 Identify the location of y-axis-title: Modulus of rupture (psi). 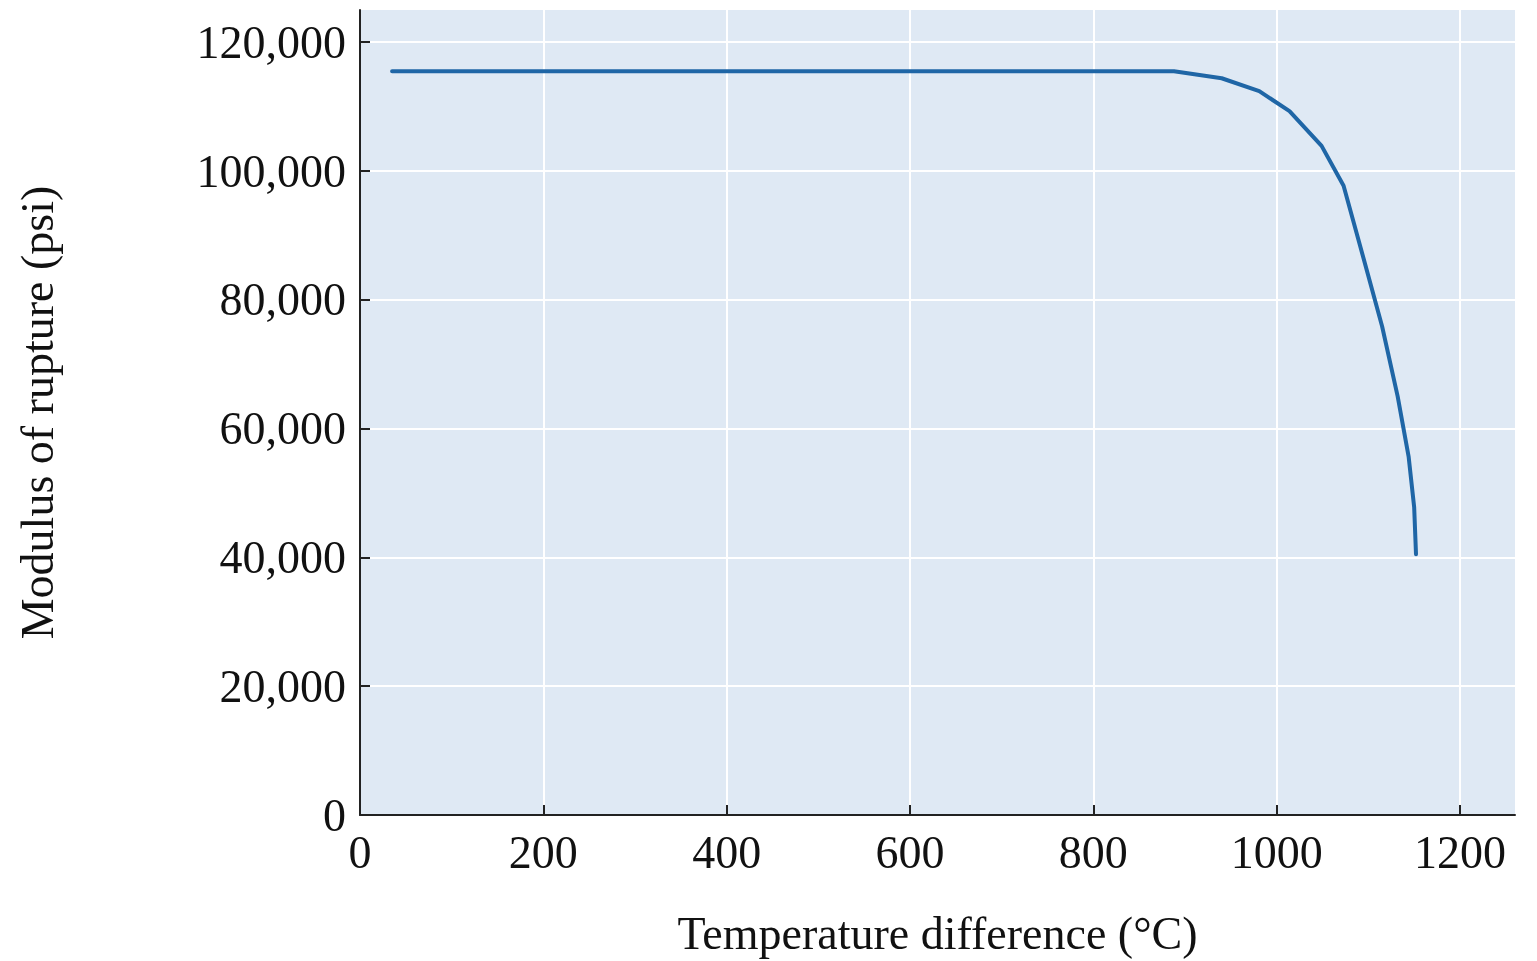
(37, 412).